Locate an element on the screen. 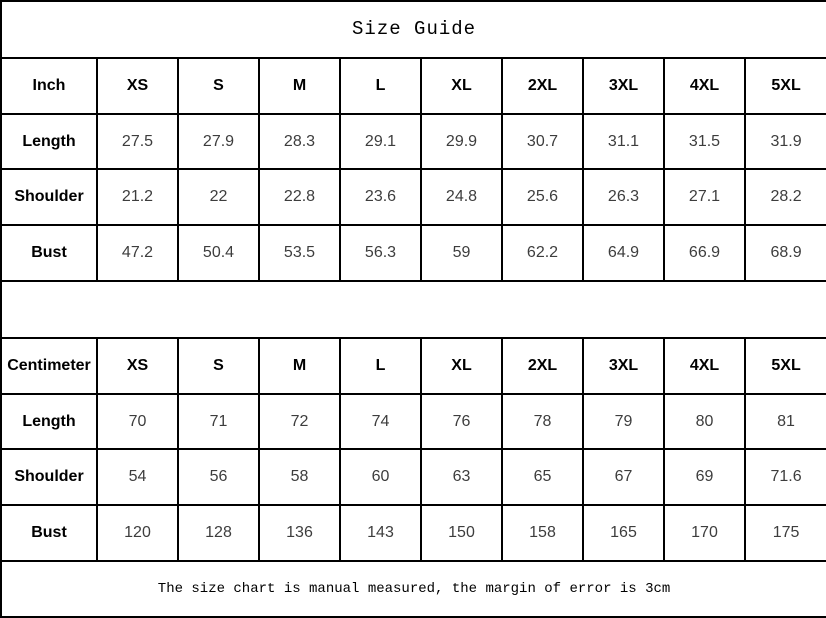 The width and height of the screenshot is (826, 618). title-row: Size Guide is located at coordinates (413, 29).